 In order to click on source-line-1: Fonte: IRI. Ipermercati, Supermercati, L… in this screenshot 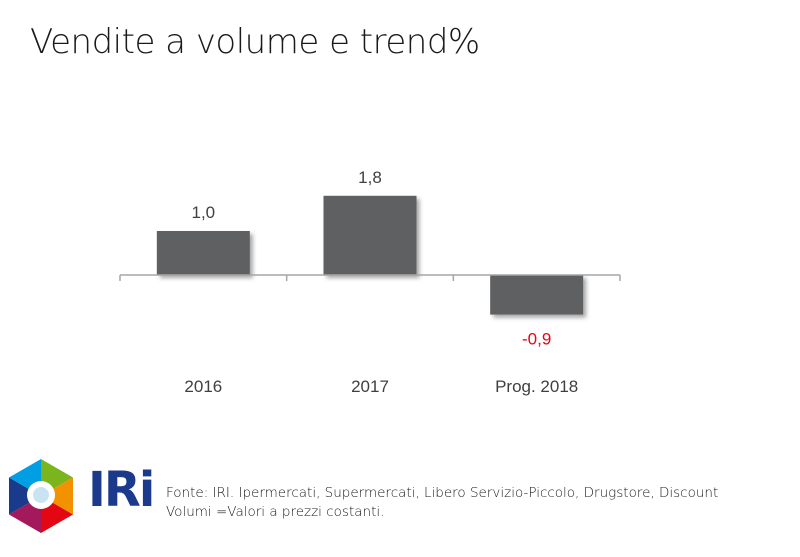, I will do `click(442, 493)`.